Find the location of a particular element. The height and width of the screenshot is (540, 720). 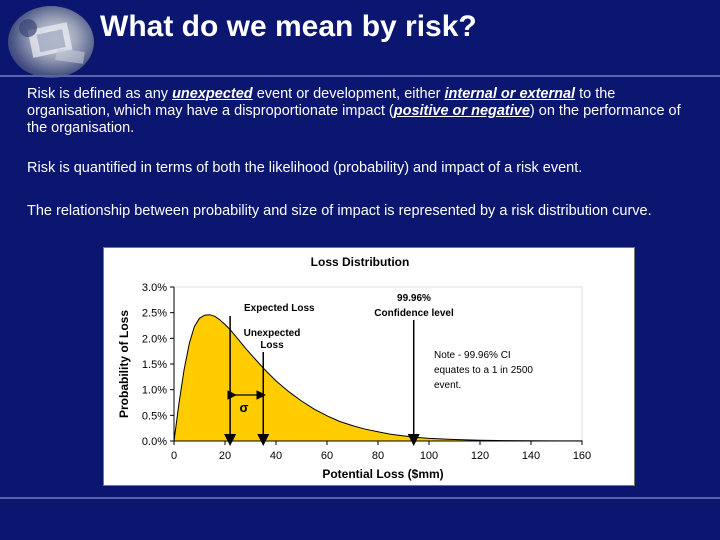

y-tick-label: 1.0% is located at coordinates (154, 391).